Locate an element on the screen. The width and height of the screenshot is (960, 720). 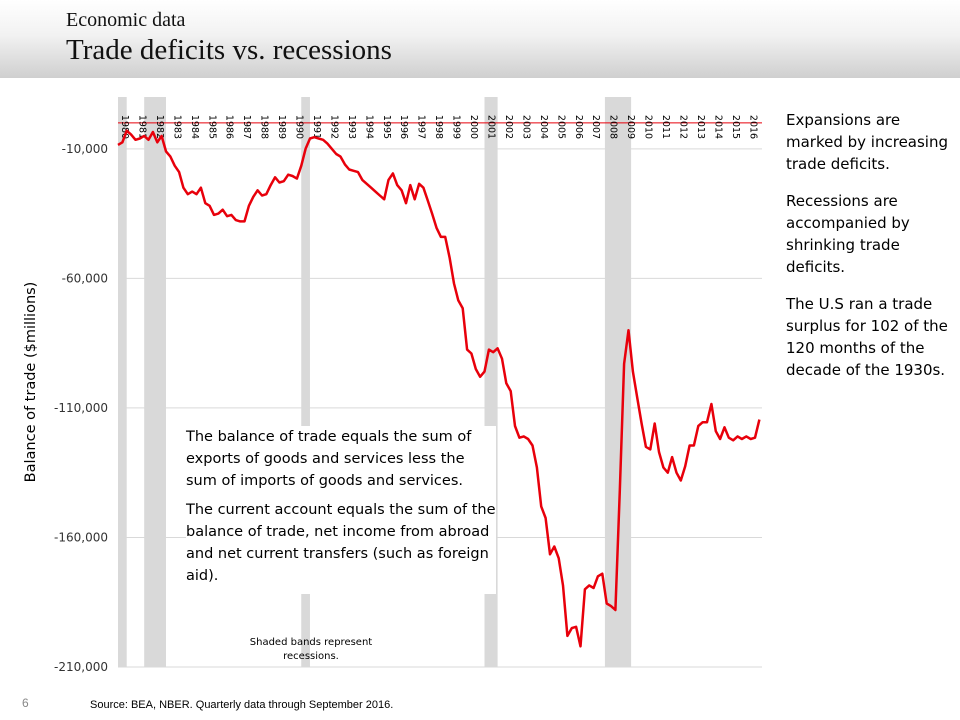
x-tick-label: 2011 is located at coordinates (665, 127).